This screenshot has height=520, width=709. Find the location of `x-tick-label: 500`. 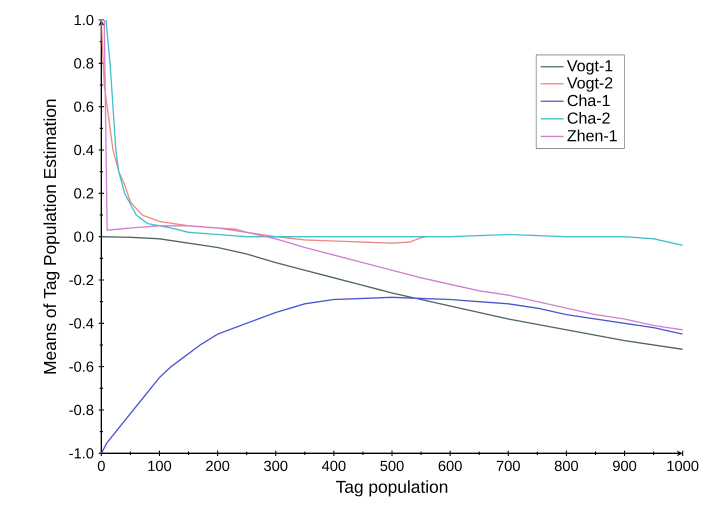

x-tick-label: 500 is located at coordinates (392, 466).